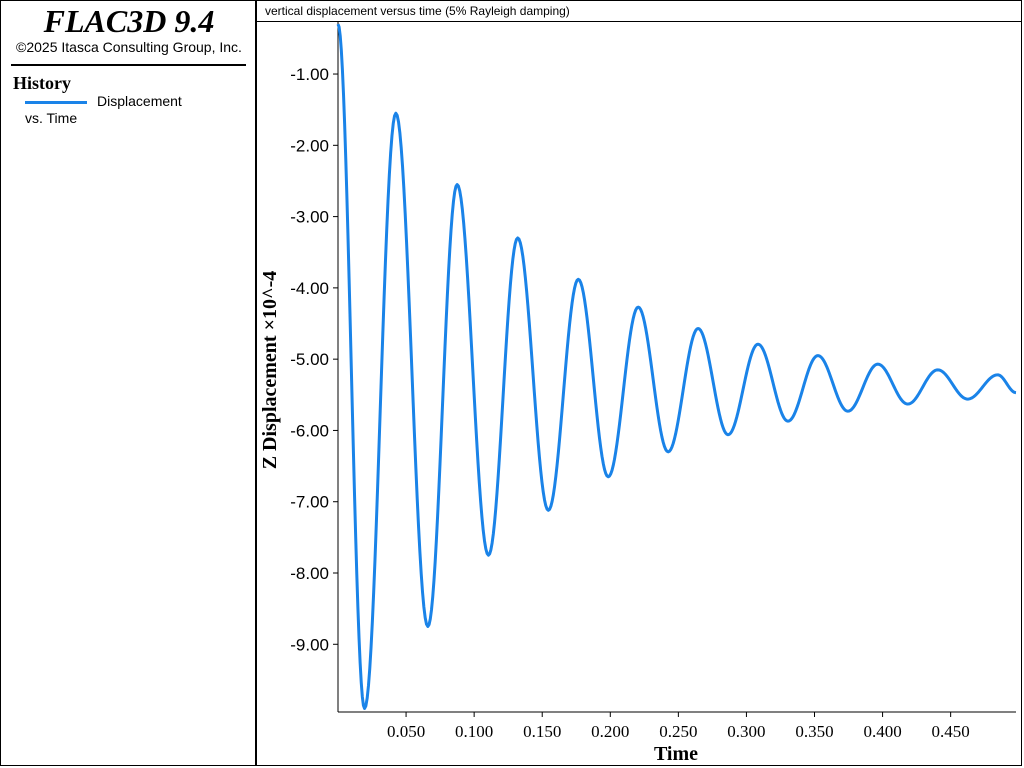  I want to click on y-tick-label: -1.00, so click(309, 74).